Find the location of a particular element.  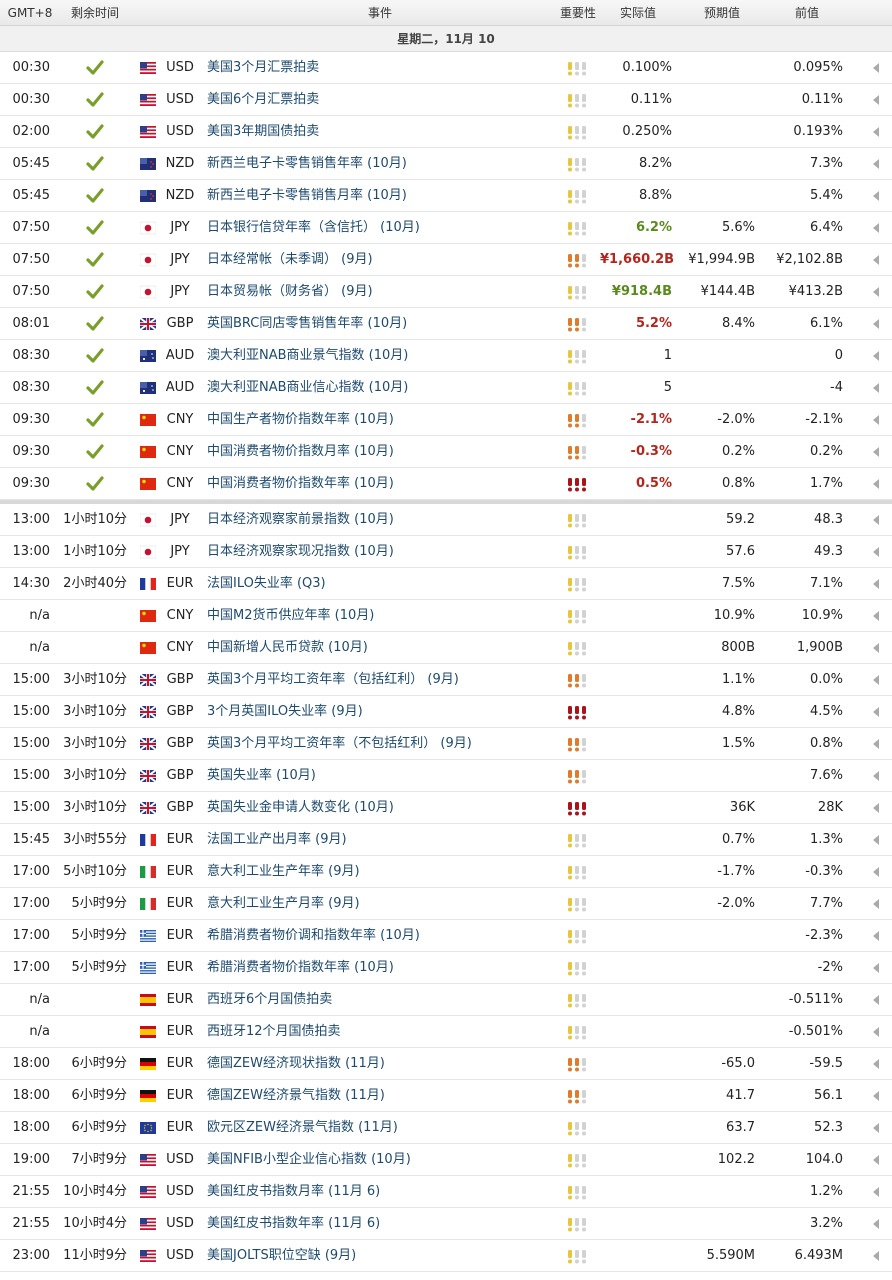

event-name: 3个月英国ILO失业率 (9月) is located at coordinates (285, 711).